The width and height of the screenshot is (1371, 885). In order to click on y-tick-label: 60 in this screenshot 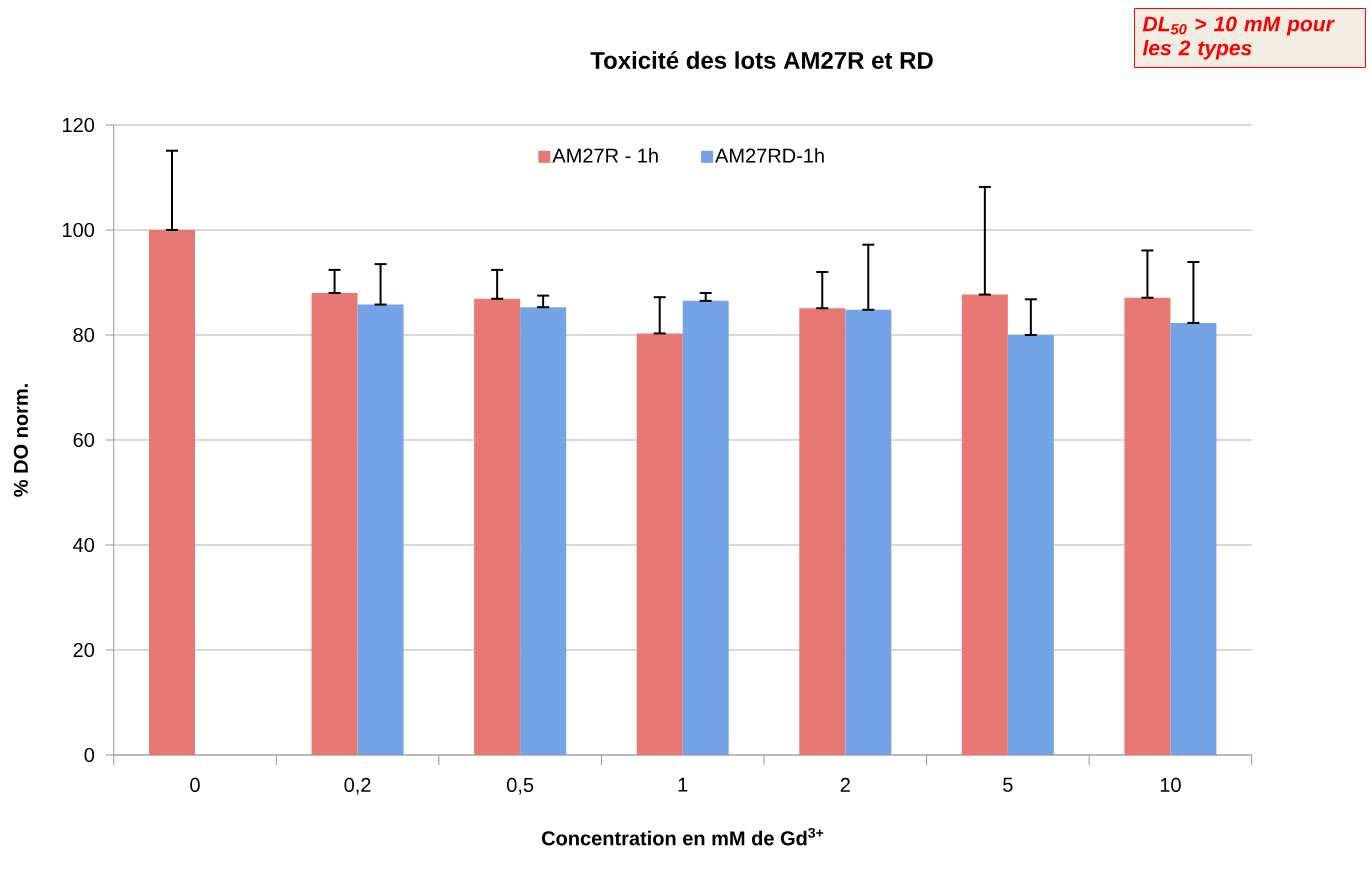, I will do `click(84, 440)`.